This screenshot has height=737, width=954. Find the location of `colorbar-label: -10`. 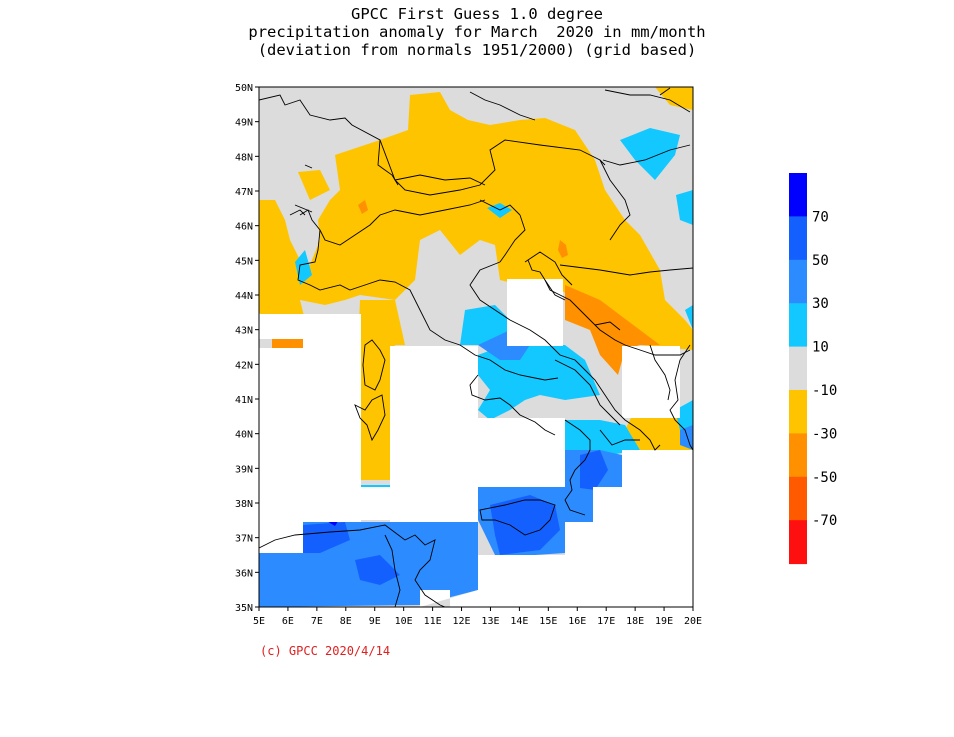

colorbar-label: -10 is located at coordinates (824, 391).